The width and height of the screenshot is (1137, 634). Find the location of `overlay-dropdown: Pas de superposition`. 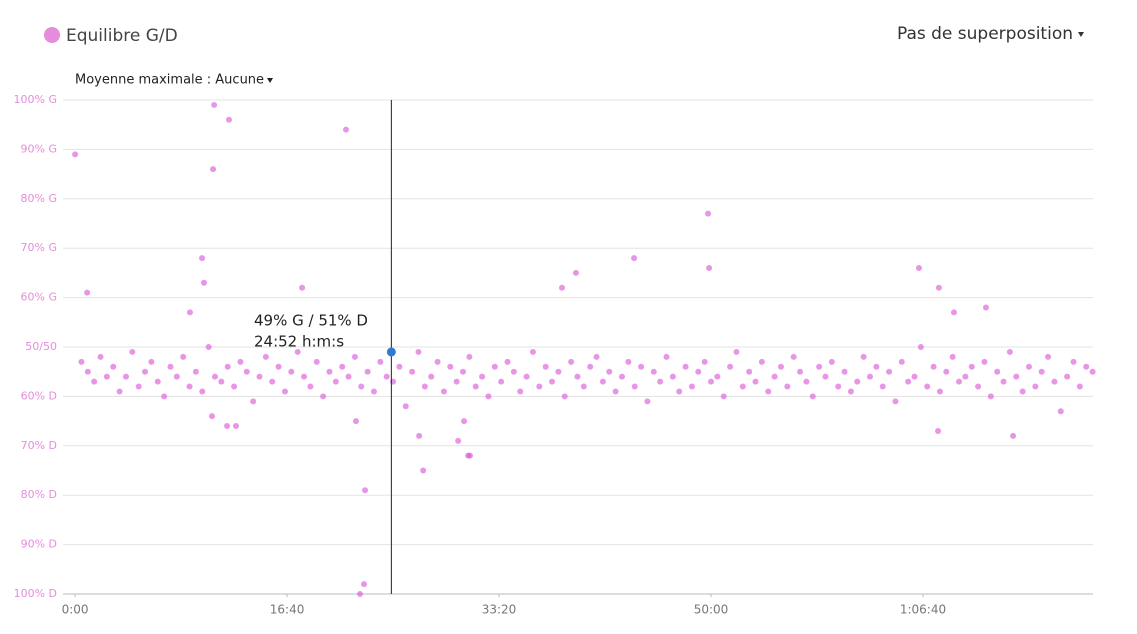

overlay-dropdown: Pas de superposition is located at coordinates (985, 34).